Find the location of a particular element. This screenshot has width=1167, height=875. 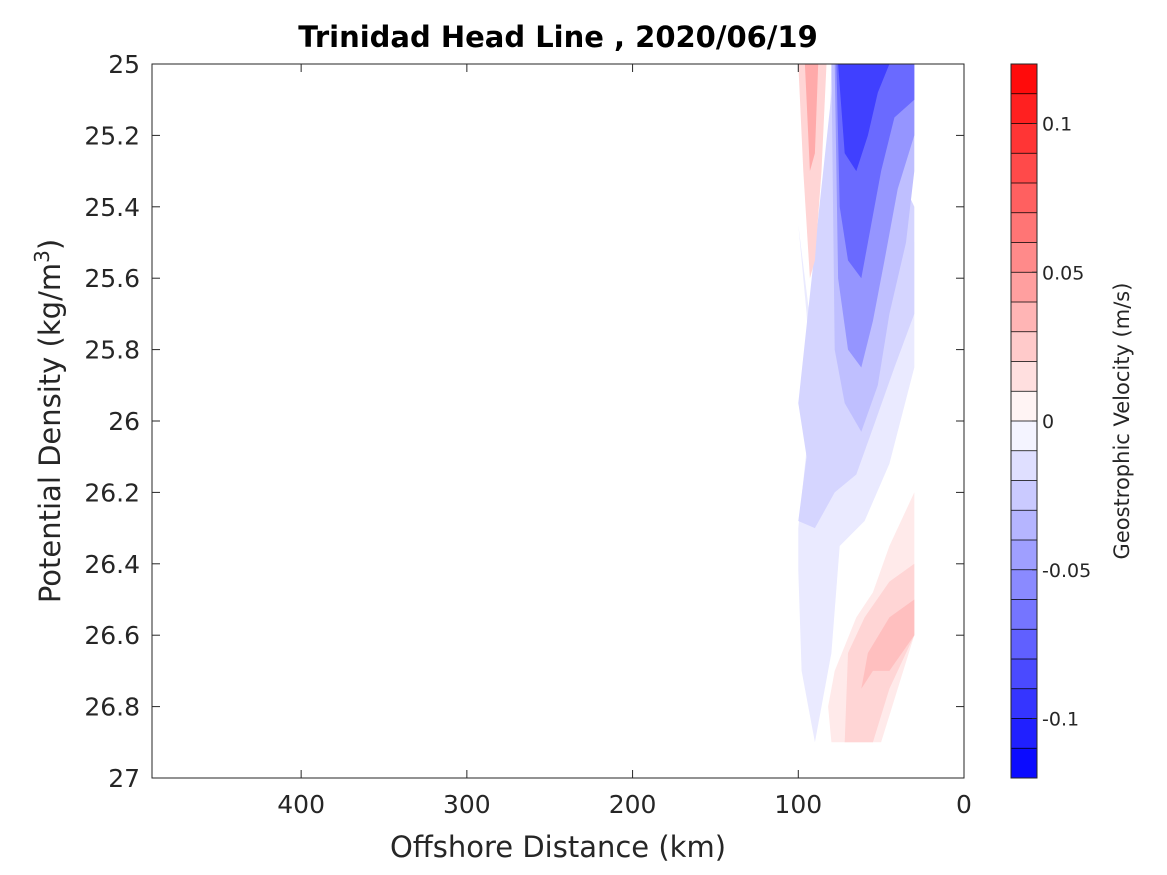

x-tick-label: 300 is located at coordinates (467, 804).